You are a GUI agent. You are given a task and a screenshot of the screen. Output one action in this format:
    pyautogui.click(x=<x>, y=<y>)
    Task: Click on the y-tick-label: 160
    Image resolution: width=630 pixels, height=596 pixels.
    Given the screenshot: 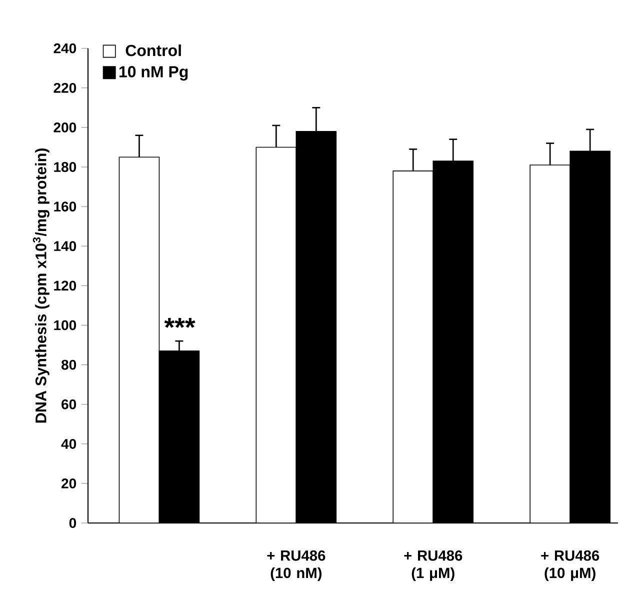 What is the action you would take?
    pyautogui.click(x=65, y=207)
    